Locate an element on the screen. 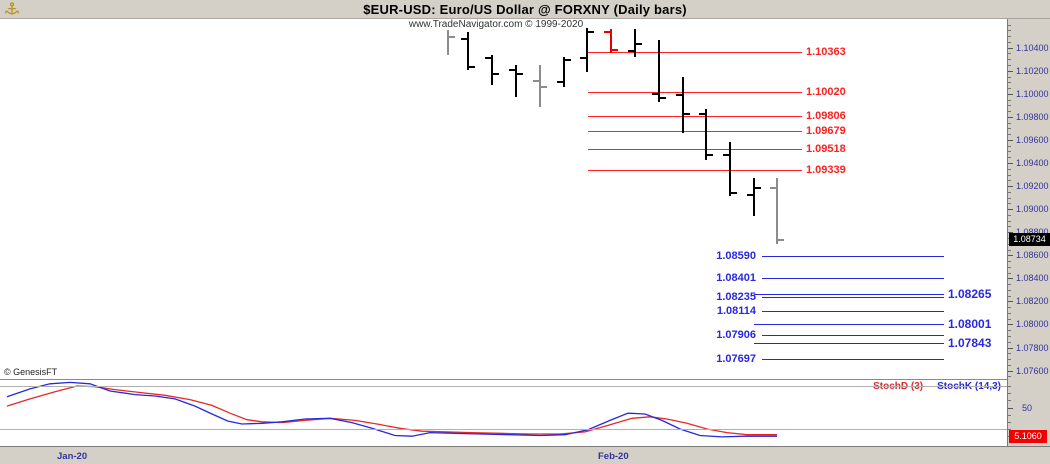  support-label: 1.08401 is located at coordinates (736, 278).